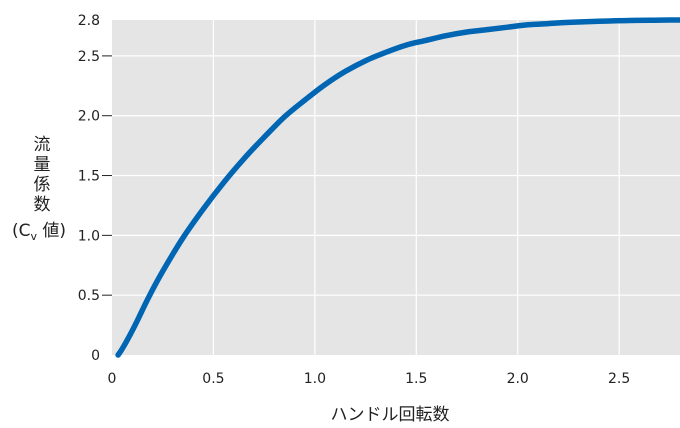  I want to click on y-tick-label: 1.5, so click(89, 177).